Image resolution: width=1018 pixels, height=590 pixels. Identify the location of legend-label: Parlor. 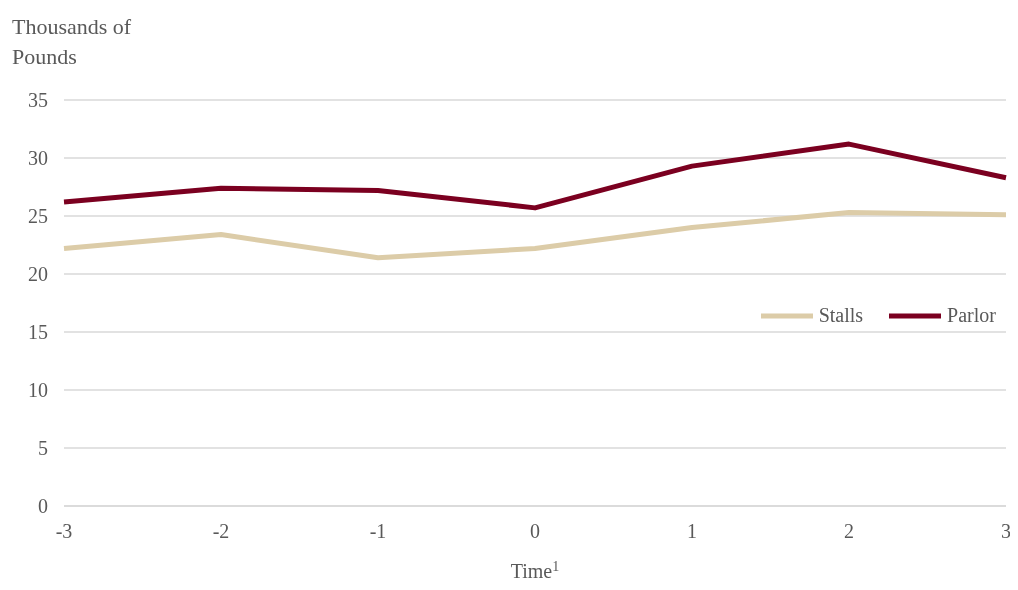
(971, 315).